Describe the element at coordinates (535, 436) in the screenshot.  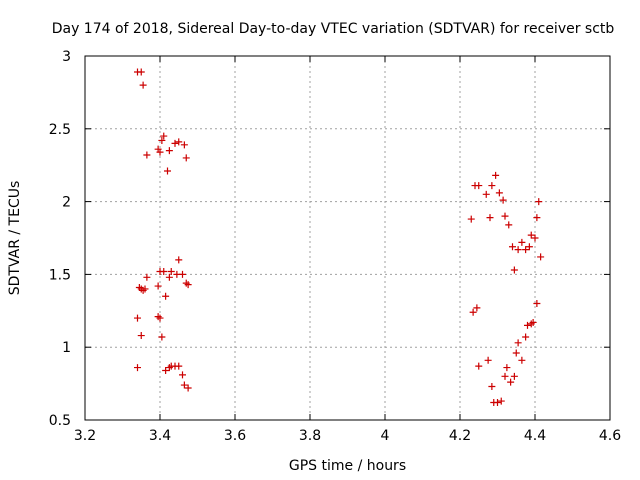
I see `x-tick-label: 4.4` at that location.